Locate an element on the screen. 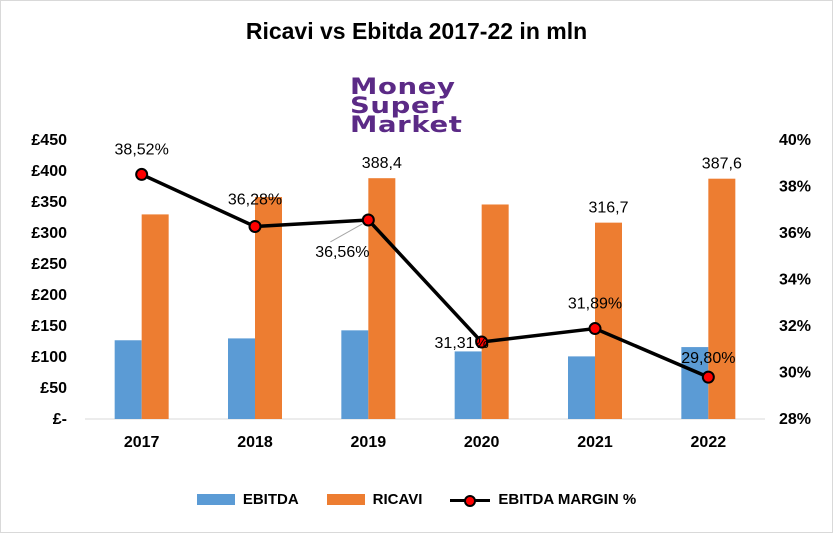 This screenshot has height=533, width=833. x-tick-label: 2017 is located at coordinates (142, 442).